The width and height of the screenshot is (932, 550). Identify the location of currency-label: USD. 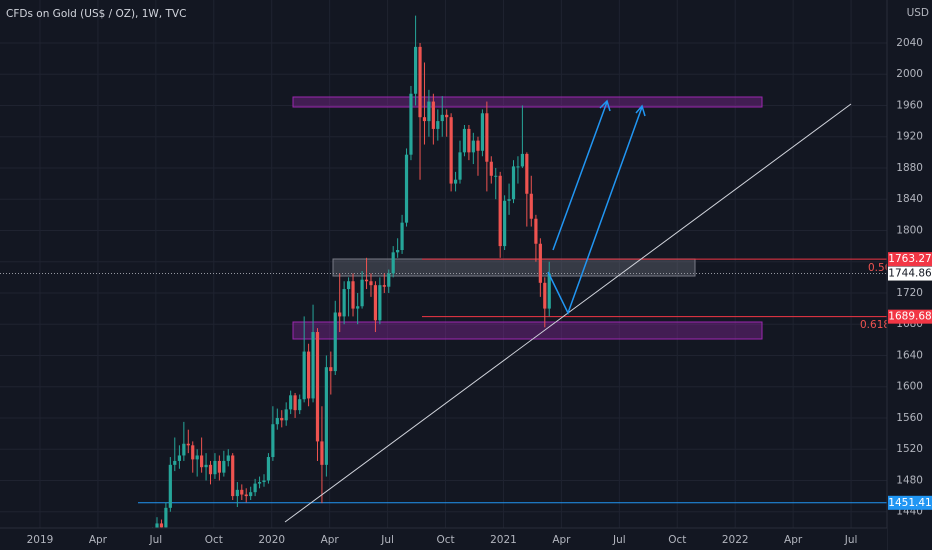
(918, 13).